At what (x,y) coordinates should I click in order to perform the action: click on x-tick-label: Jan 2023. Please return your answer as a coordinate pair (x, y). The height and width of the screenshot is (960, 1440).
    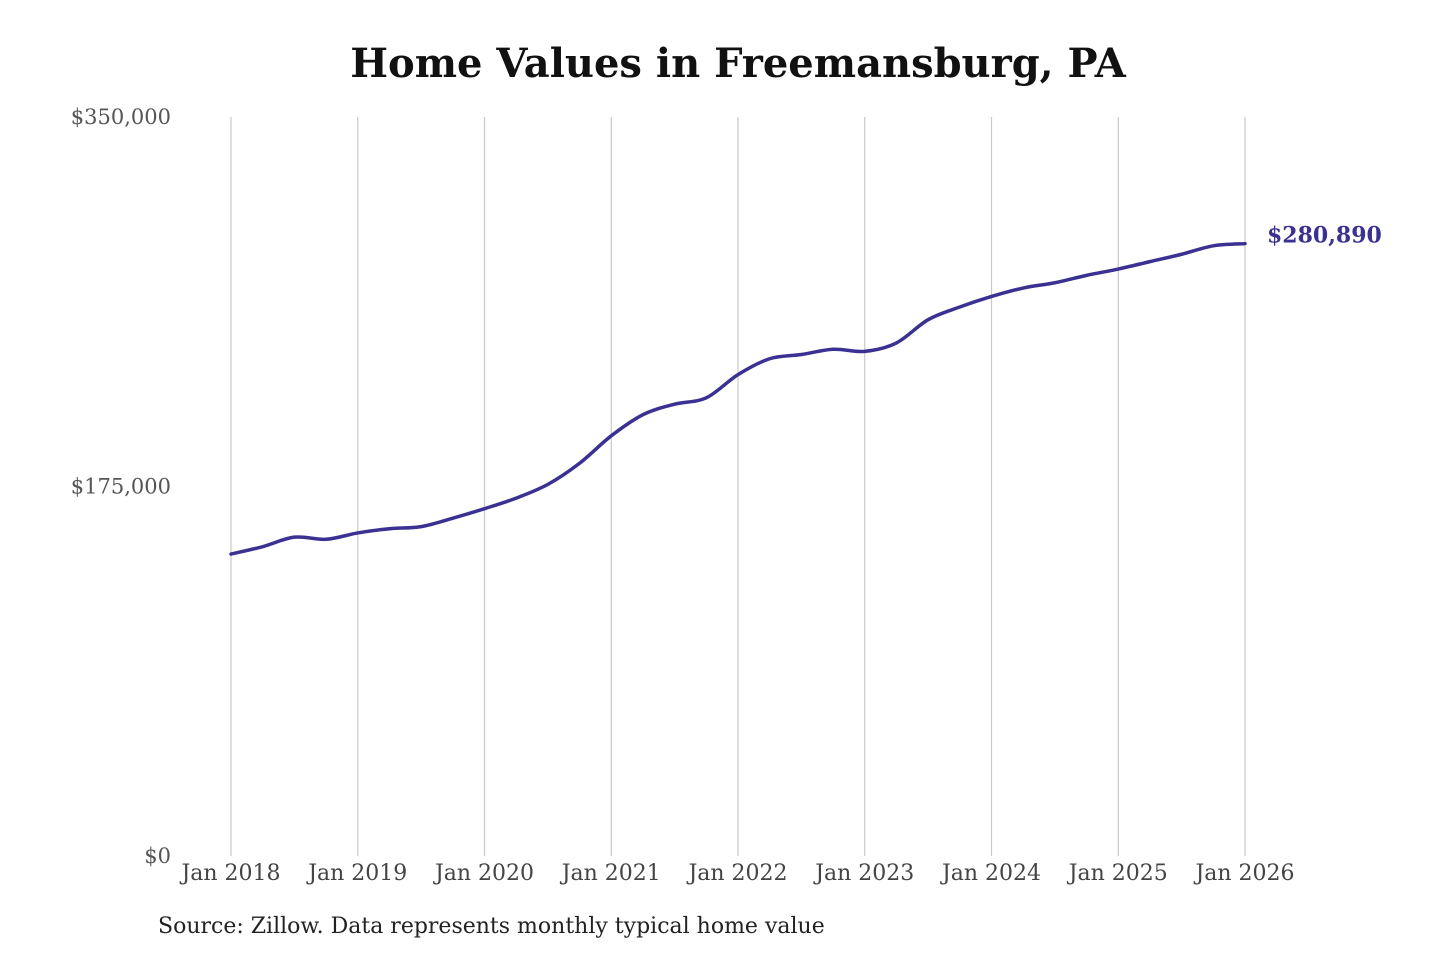
    Looking at the image, I should click on (863, 873).